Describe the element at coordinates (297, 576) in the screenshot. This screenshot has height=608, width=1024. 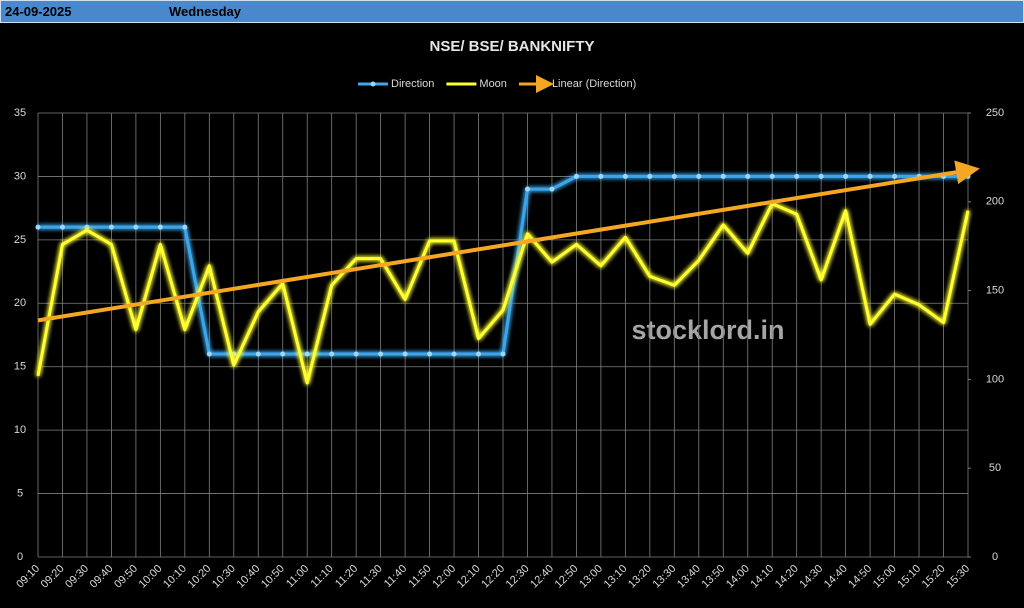
I see `x-tick-label: 11:00` at that location.